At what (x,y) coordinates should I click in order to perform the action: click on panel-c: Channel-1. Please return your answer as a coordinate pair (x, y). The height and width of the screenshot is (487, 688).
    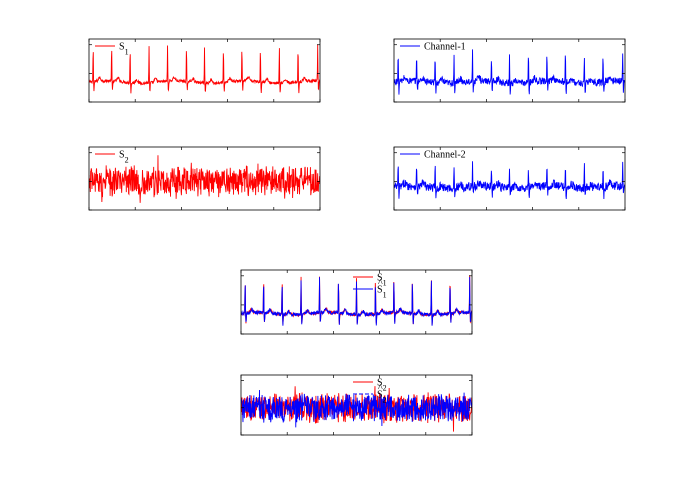
    Looking at the image, I should click on (509, 70).